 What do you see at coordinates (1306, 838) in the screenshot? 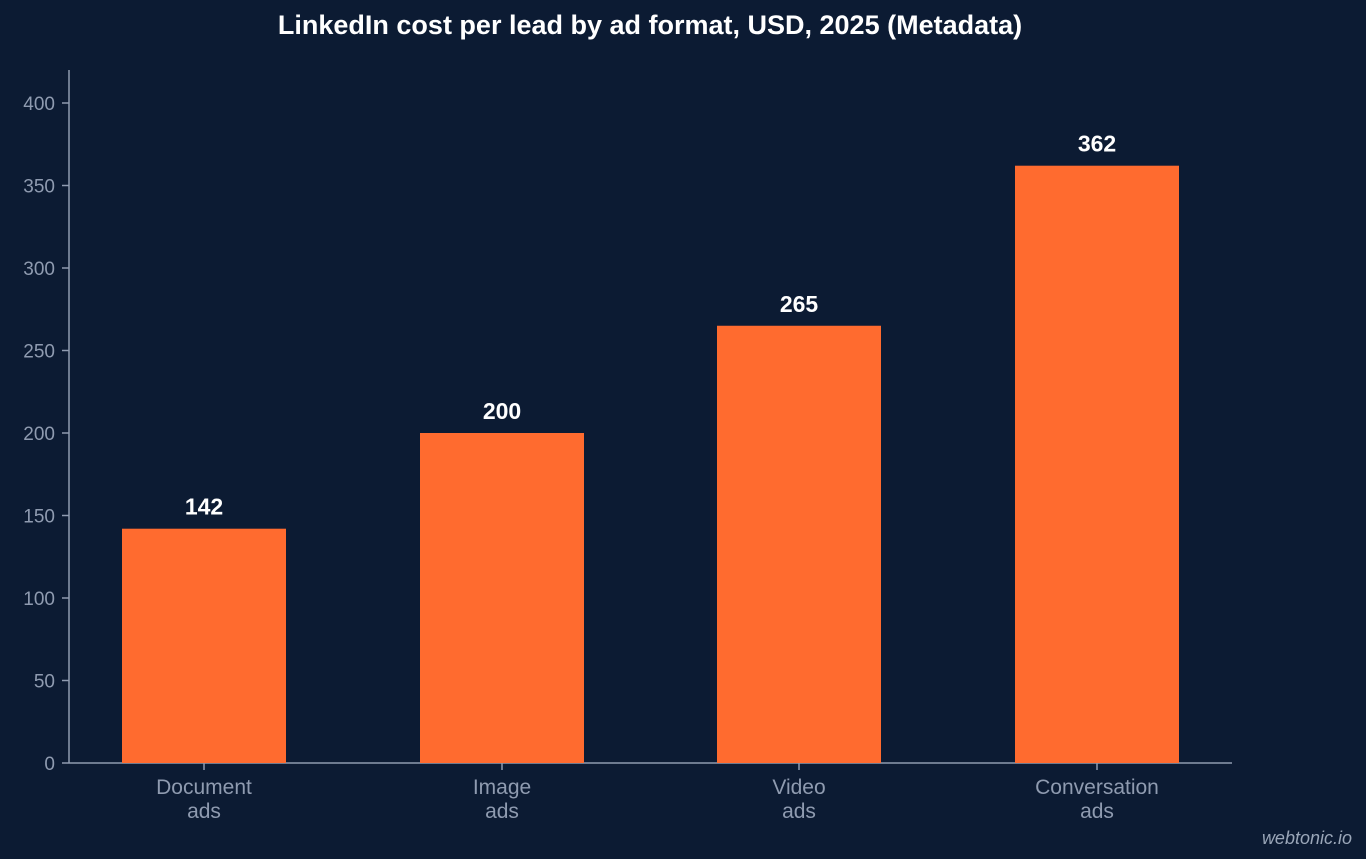
I see `watermark: webtonic.io` at bounding box center [1306, 838].